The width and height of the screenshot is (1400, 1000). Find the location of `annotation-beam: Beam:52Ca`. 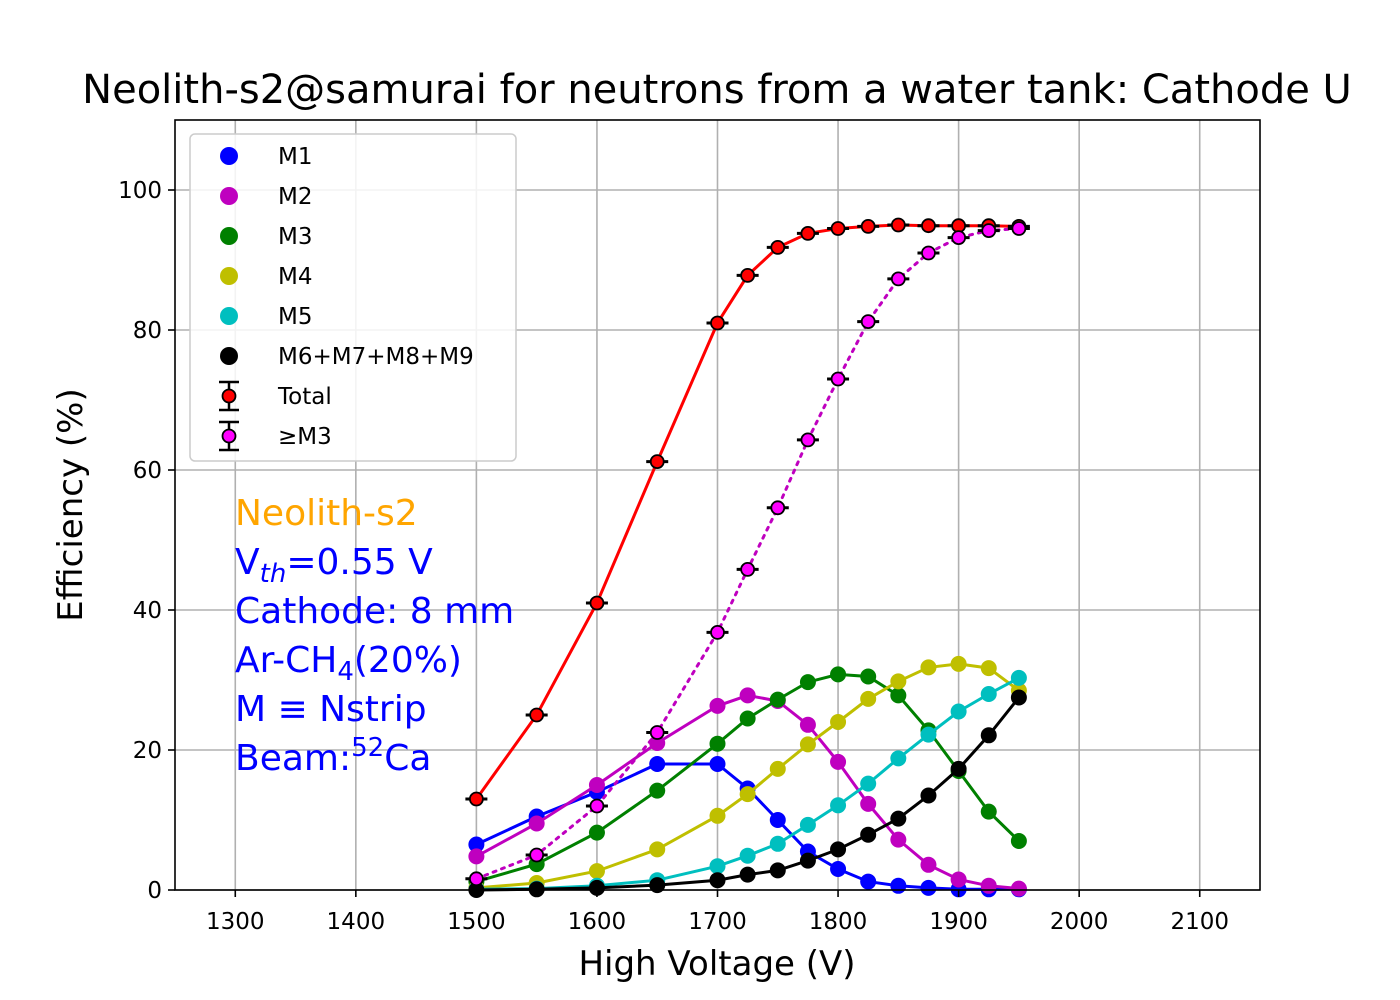

annotation-beam: Beam:52Ca is located at coordinates (333, 756).